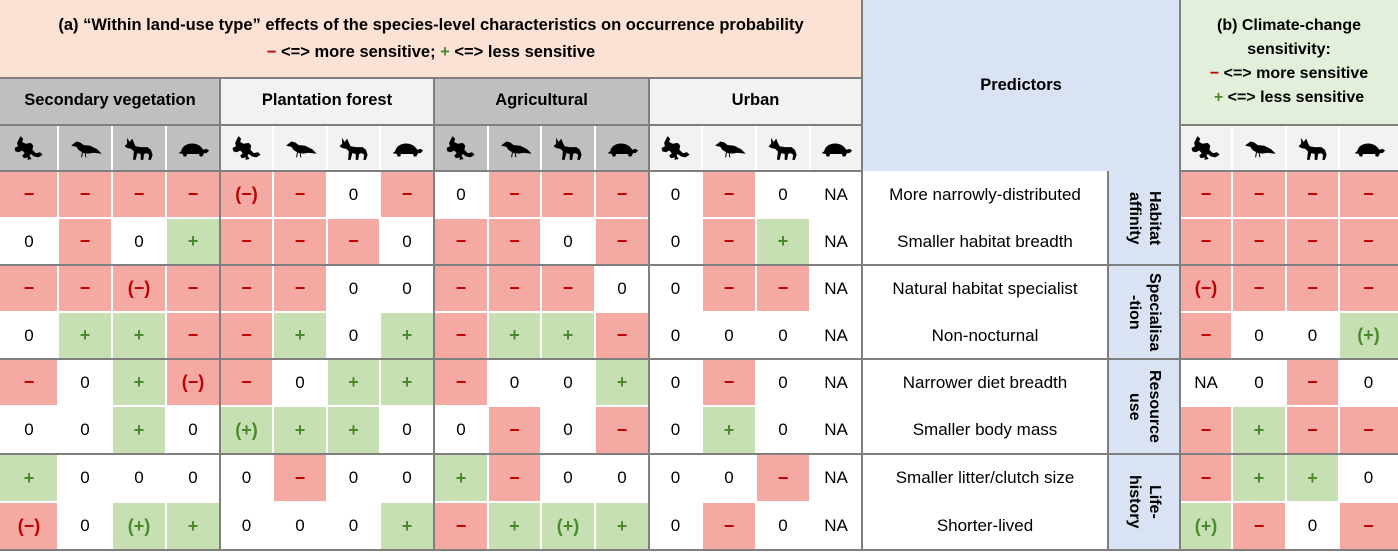 Image resolution: width=1398 pixels, height=558 pixels. I want to click on climate-value: (+), so click(1368, 335).